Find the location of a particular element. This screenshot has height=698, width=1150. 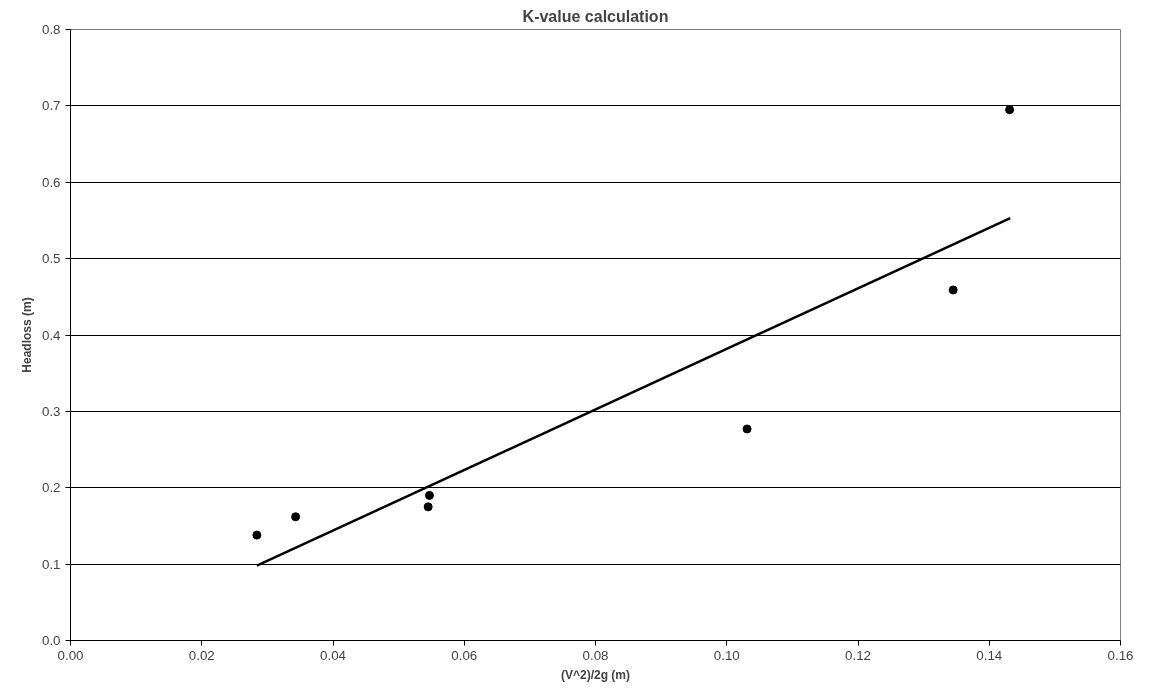

x-tick-label: 0.08 is located at coordinates (595, 655).